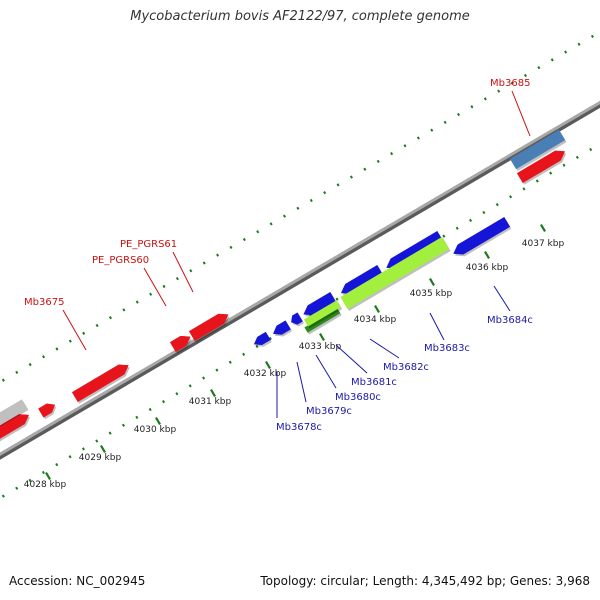 Image resolution: width=600 pixels, height=600 pixels. Describe the element at coordinates (44, 302) in the screenshot. I see `forward-gene-label: Mb3675` at that location.